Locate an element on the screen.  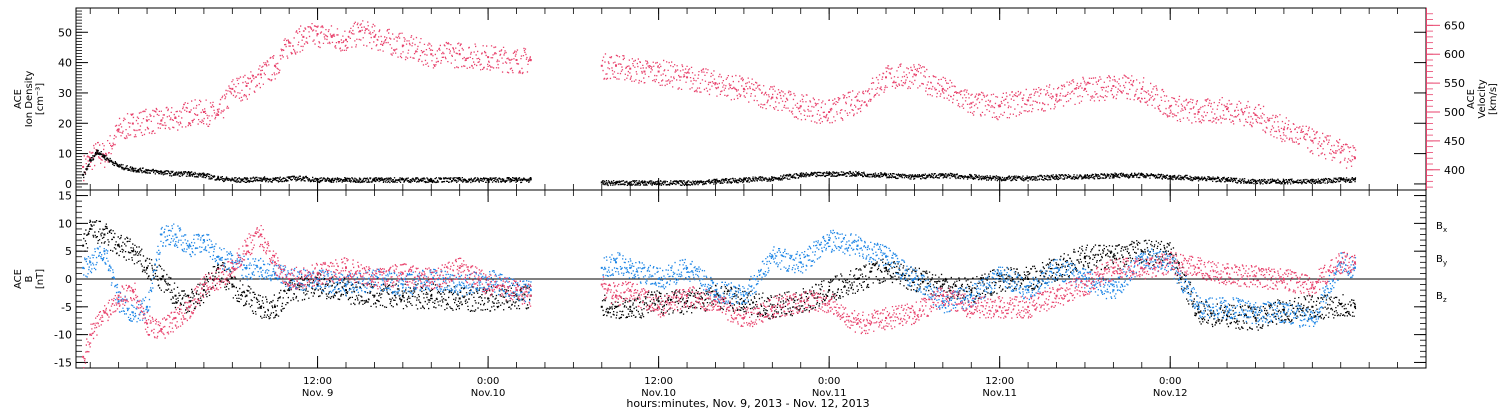
velocity-axis-label-line: [km/s] is located at coordinates (1493, 99).